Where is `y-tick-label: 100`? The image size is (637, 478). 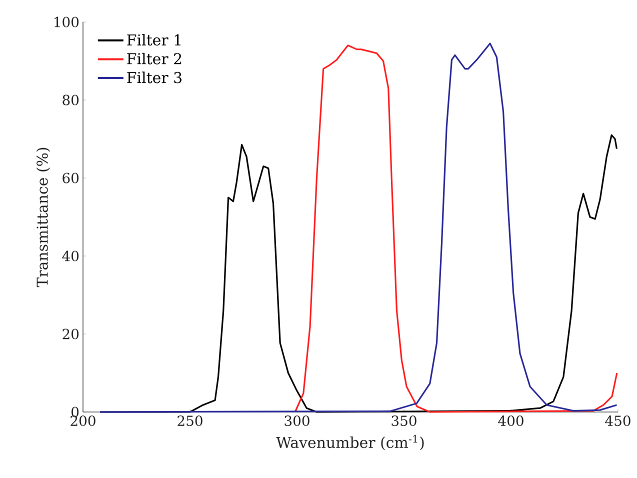
y-tick-label: 100 is located at coordinates (66, 22).